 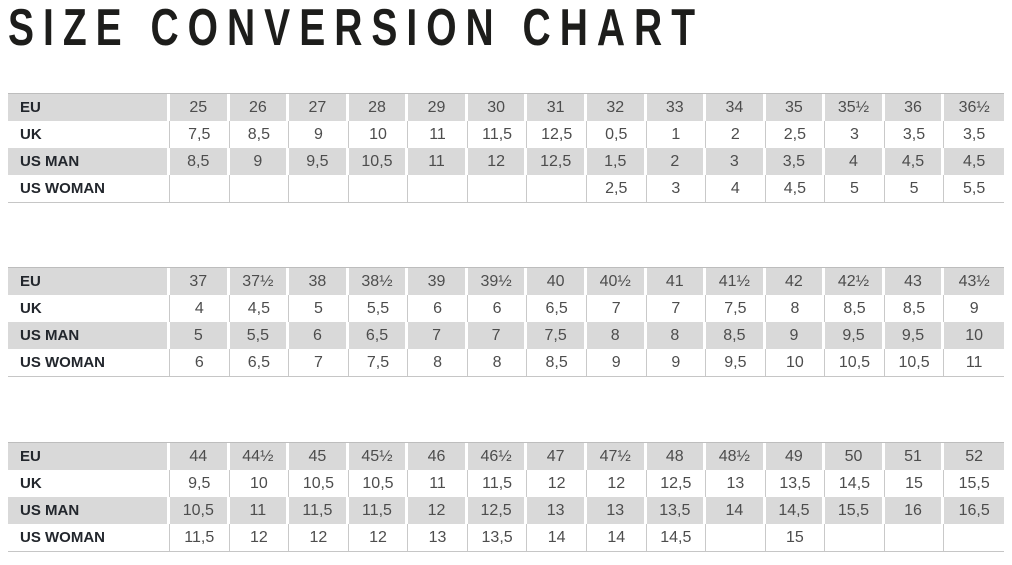 I want to click on size-cell: 44½, so click(x=259, y=456).